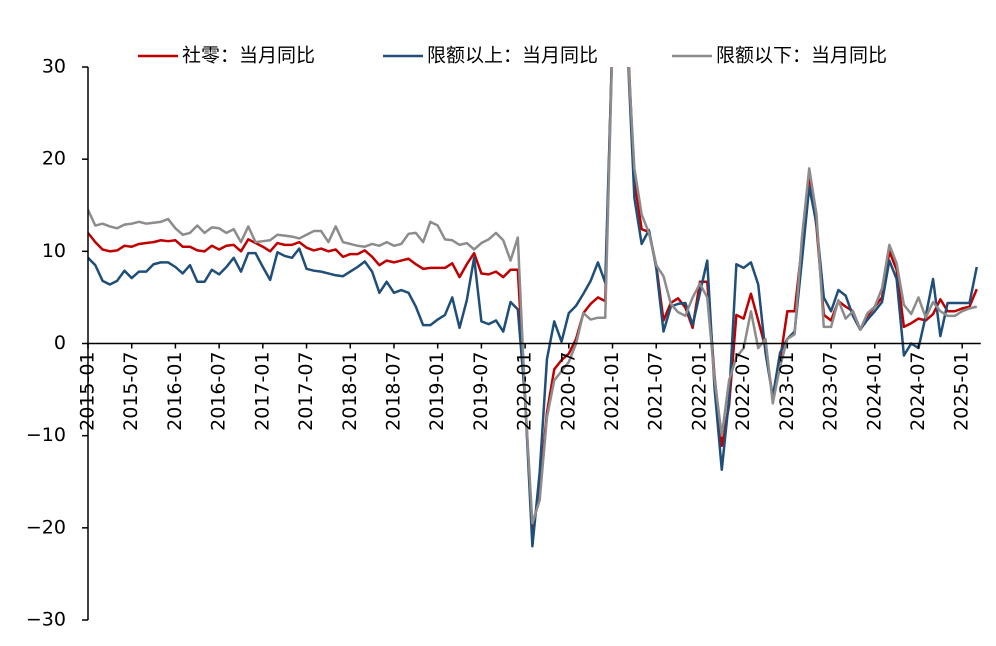 The width and height of the screenshot is (996, 646). Describe the element at coordinates (918, 391) in the screenshot. I see `x-tick-label: 2024-07` at that location.